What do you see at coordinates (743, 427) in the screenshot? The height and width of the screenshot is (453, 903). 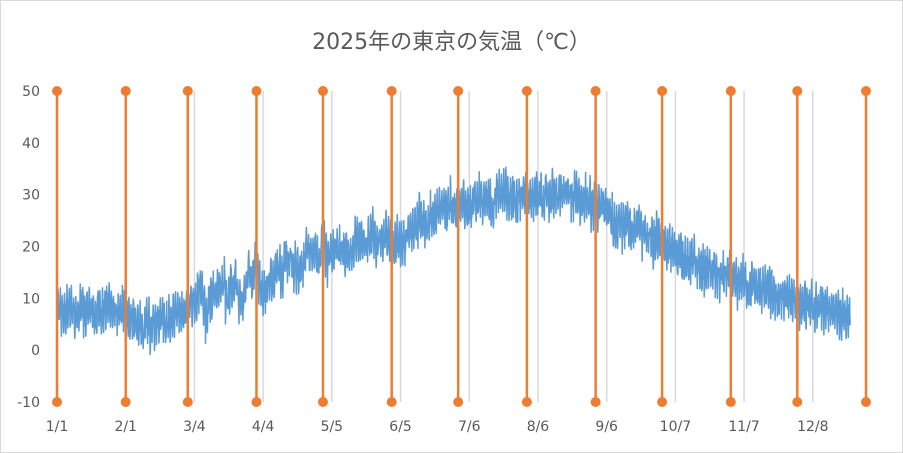 I see `x-tick-label: 11/7` at bounding box center [743, 427].